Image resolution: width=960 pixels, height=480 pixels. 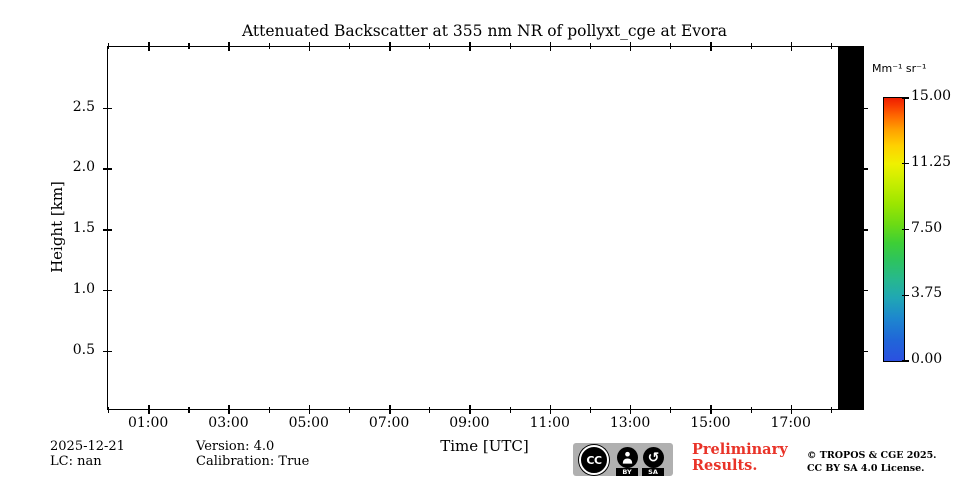 What do you see at coordinates (235, 446) in the screenshot?
I see `version-label: Version: 4.0` at bounding box center [235, 446].